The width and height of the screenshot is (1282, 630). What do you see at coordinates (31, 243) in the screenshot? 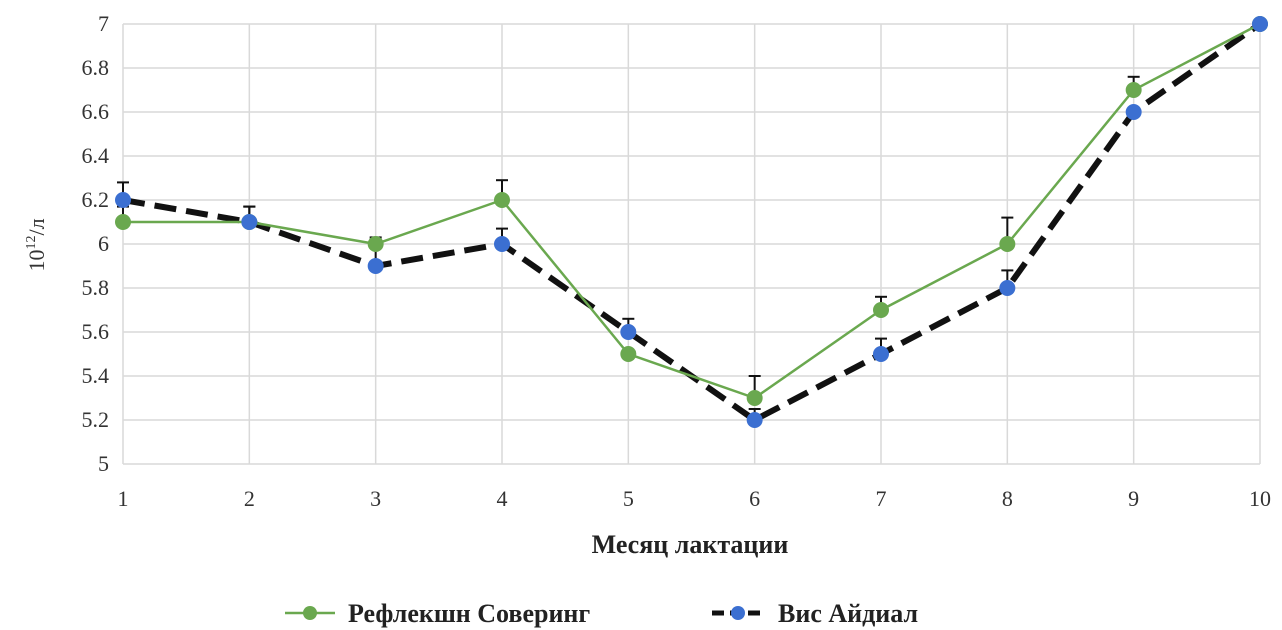
I see `y-axis-title-exponent: 12` at bounding box center [31, 243].